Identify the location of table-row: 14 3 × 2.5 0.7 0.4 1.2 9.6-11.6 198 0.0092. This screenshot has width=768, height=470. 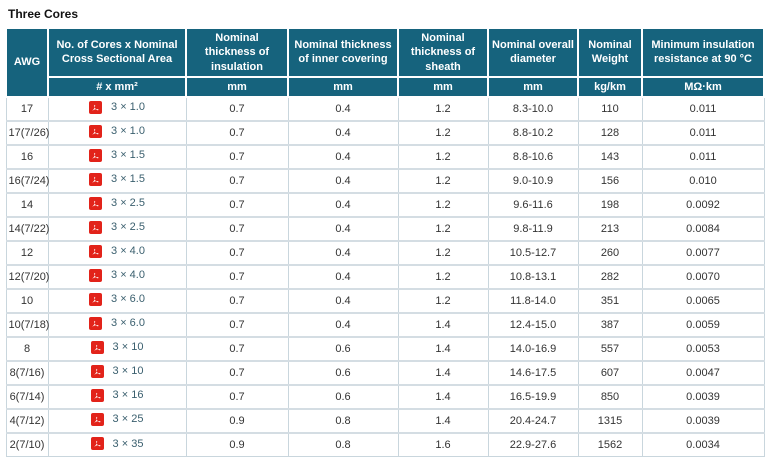
(385, 204).